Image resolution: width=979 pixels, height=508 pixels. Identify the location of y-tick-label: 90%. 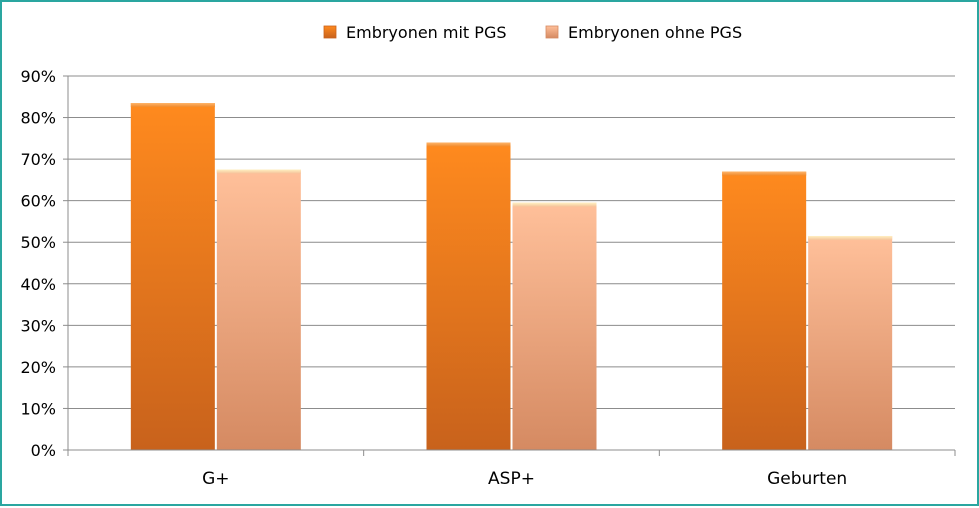
(38, 76).